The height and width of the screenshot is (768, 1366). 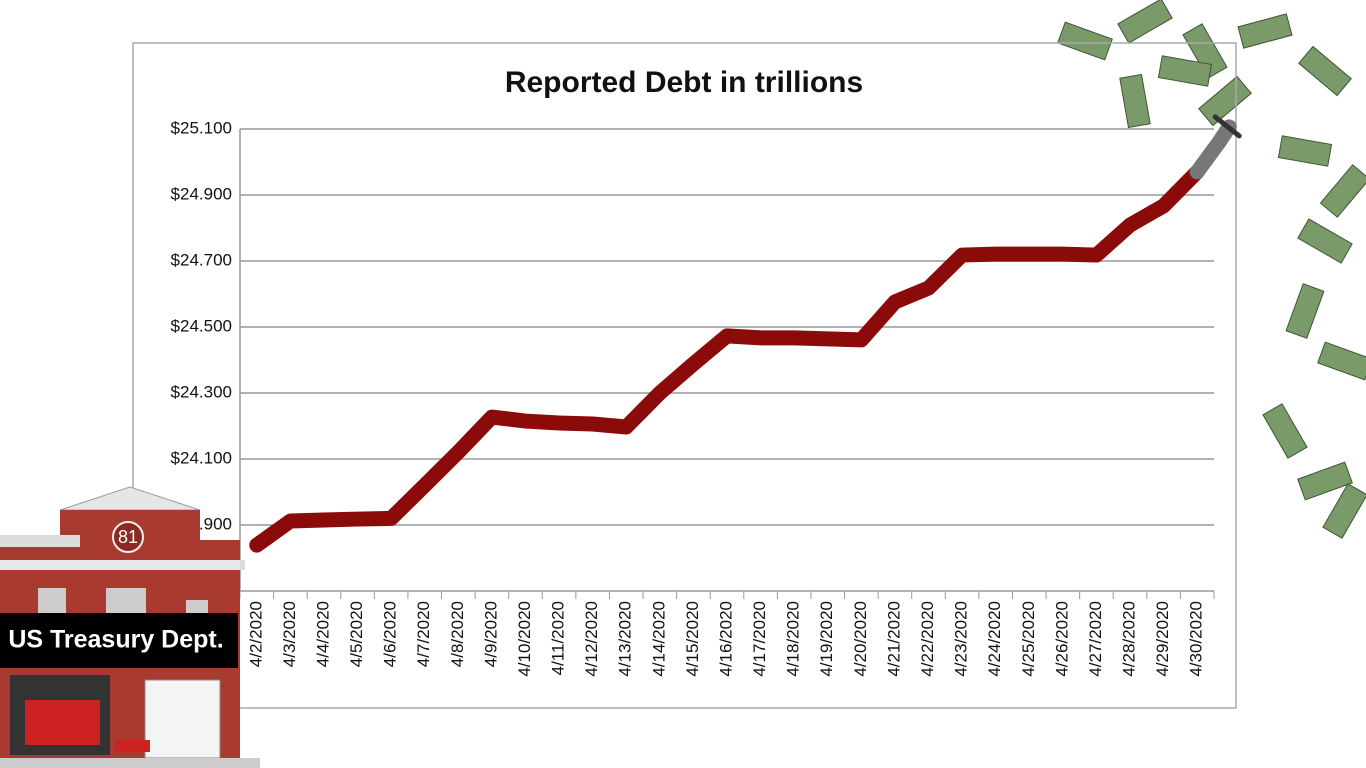 I want to click on x-tick-label: 4/26/2020, so click(x=1061, y=639).